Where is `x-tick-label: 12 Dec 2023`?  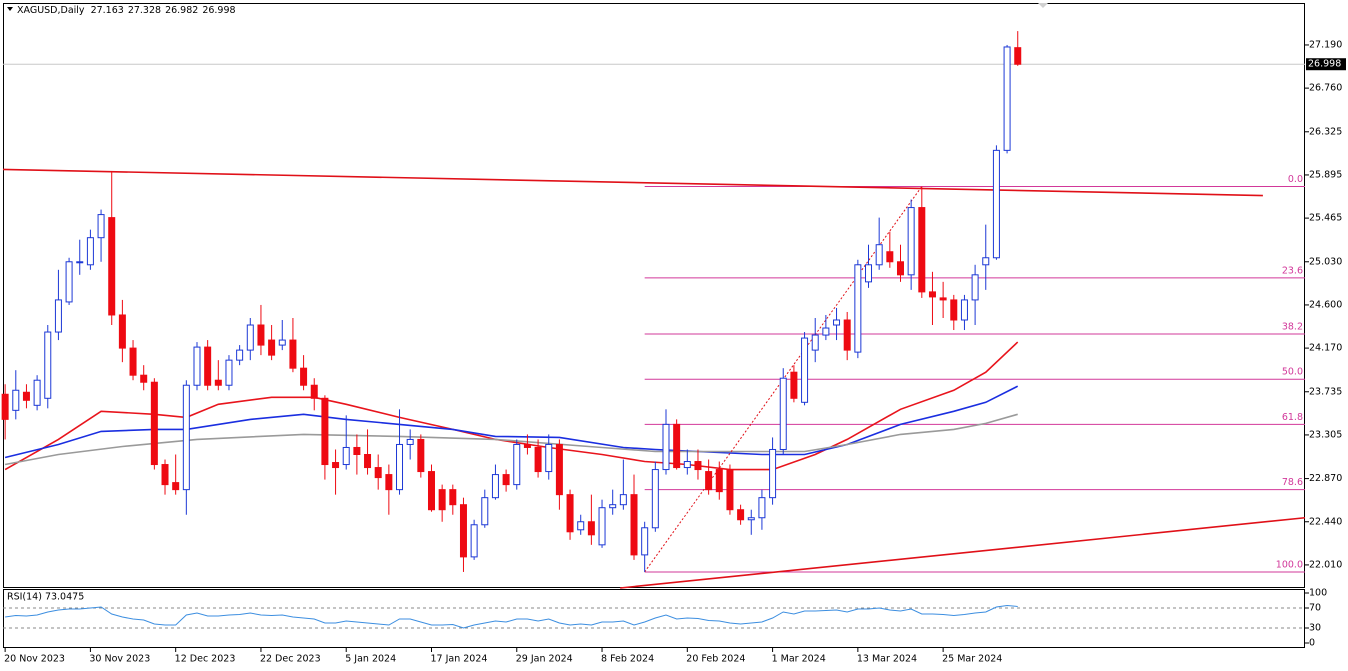
x-tick-label: 12 Dec 2023 is located at coordinates (205, 659).